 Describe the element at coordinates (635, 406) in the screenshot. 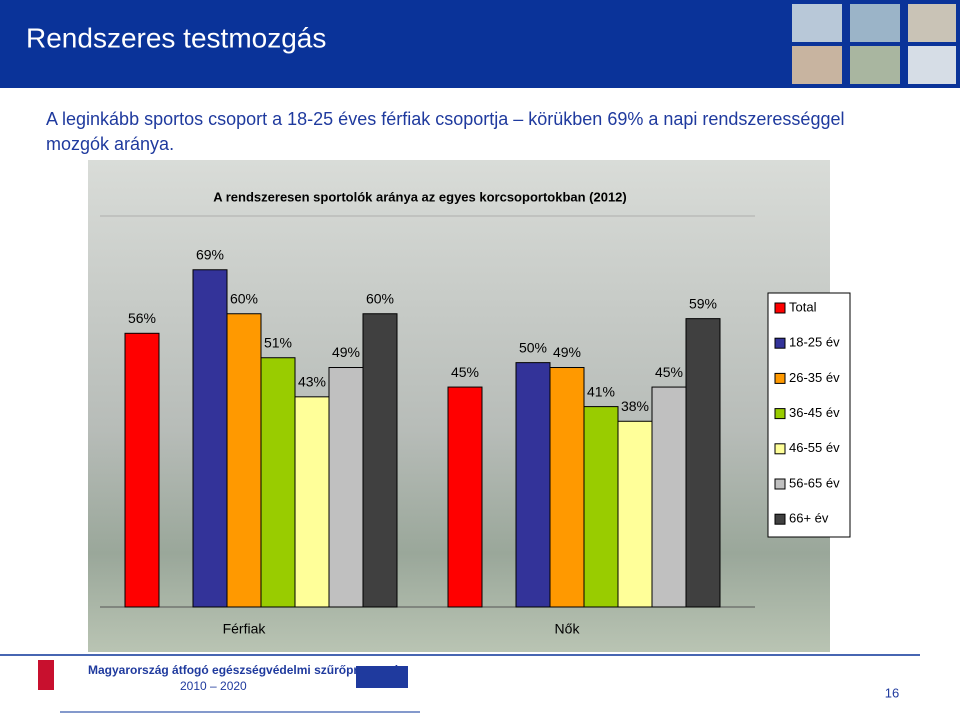

I see `data-label: 38%` at that location.